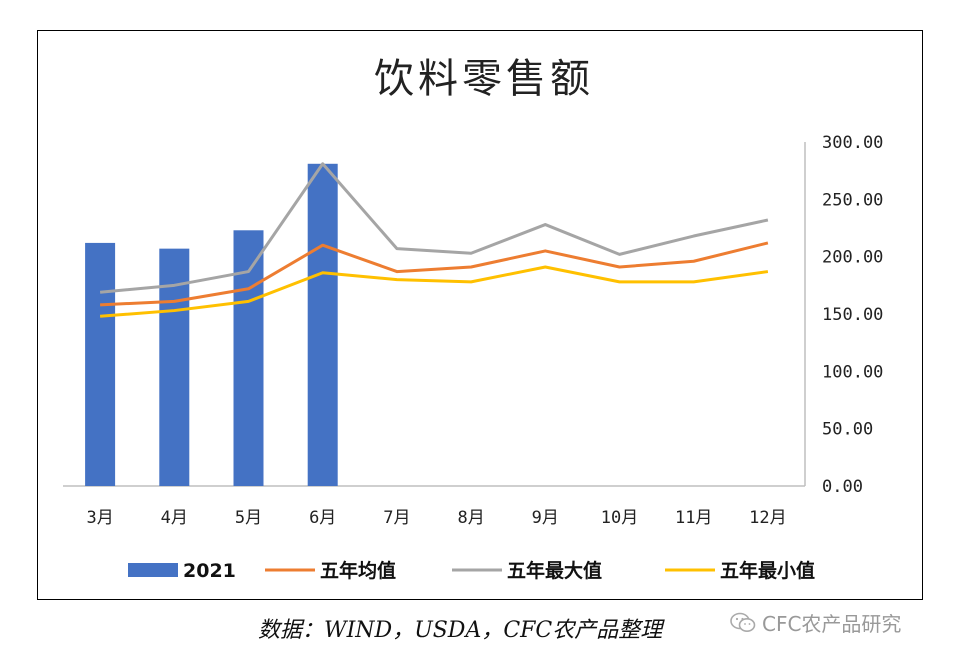 The height and width of the screenshot is (664, 968). What do you see at coordinates (847, 430) in the screenshot?
I see `y-tick-label: 50.00` at bounding box center [847, 430].